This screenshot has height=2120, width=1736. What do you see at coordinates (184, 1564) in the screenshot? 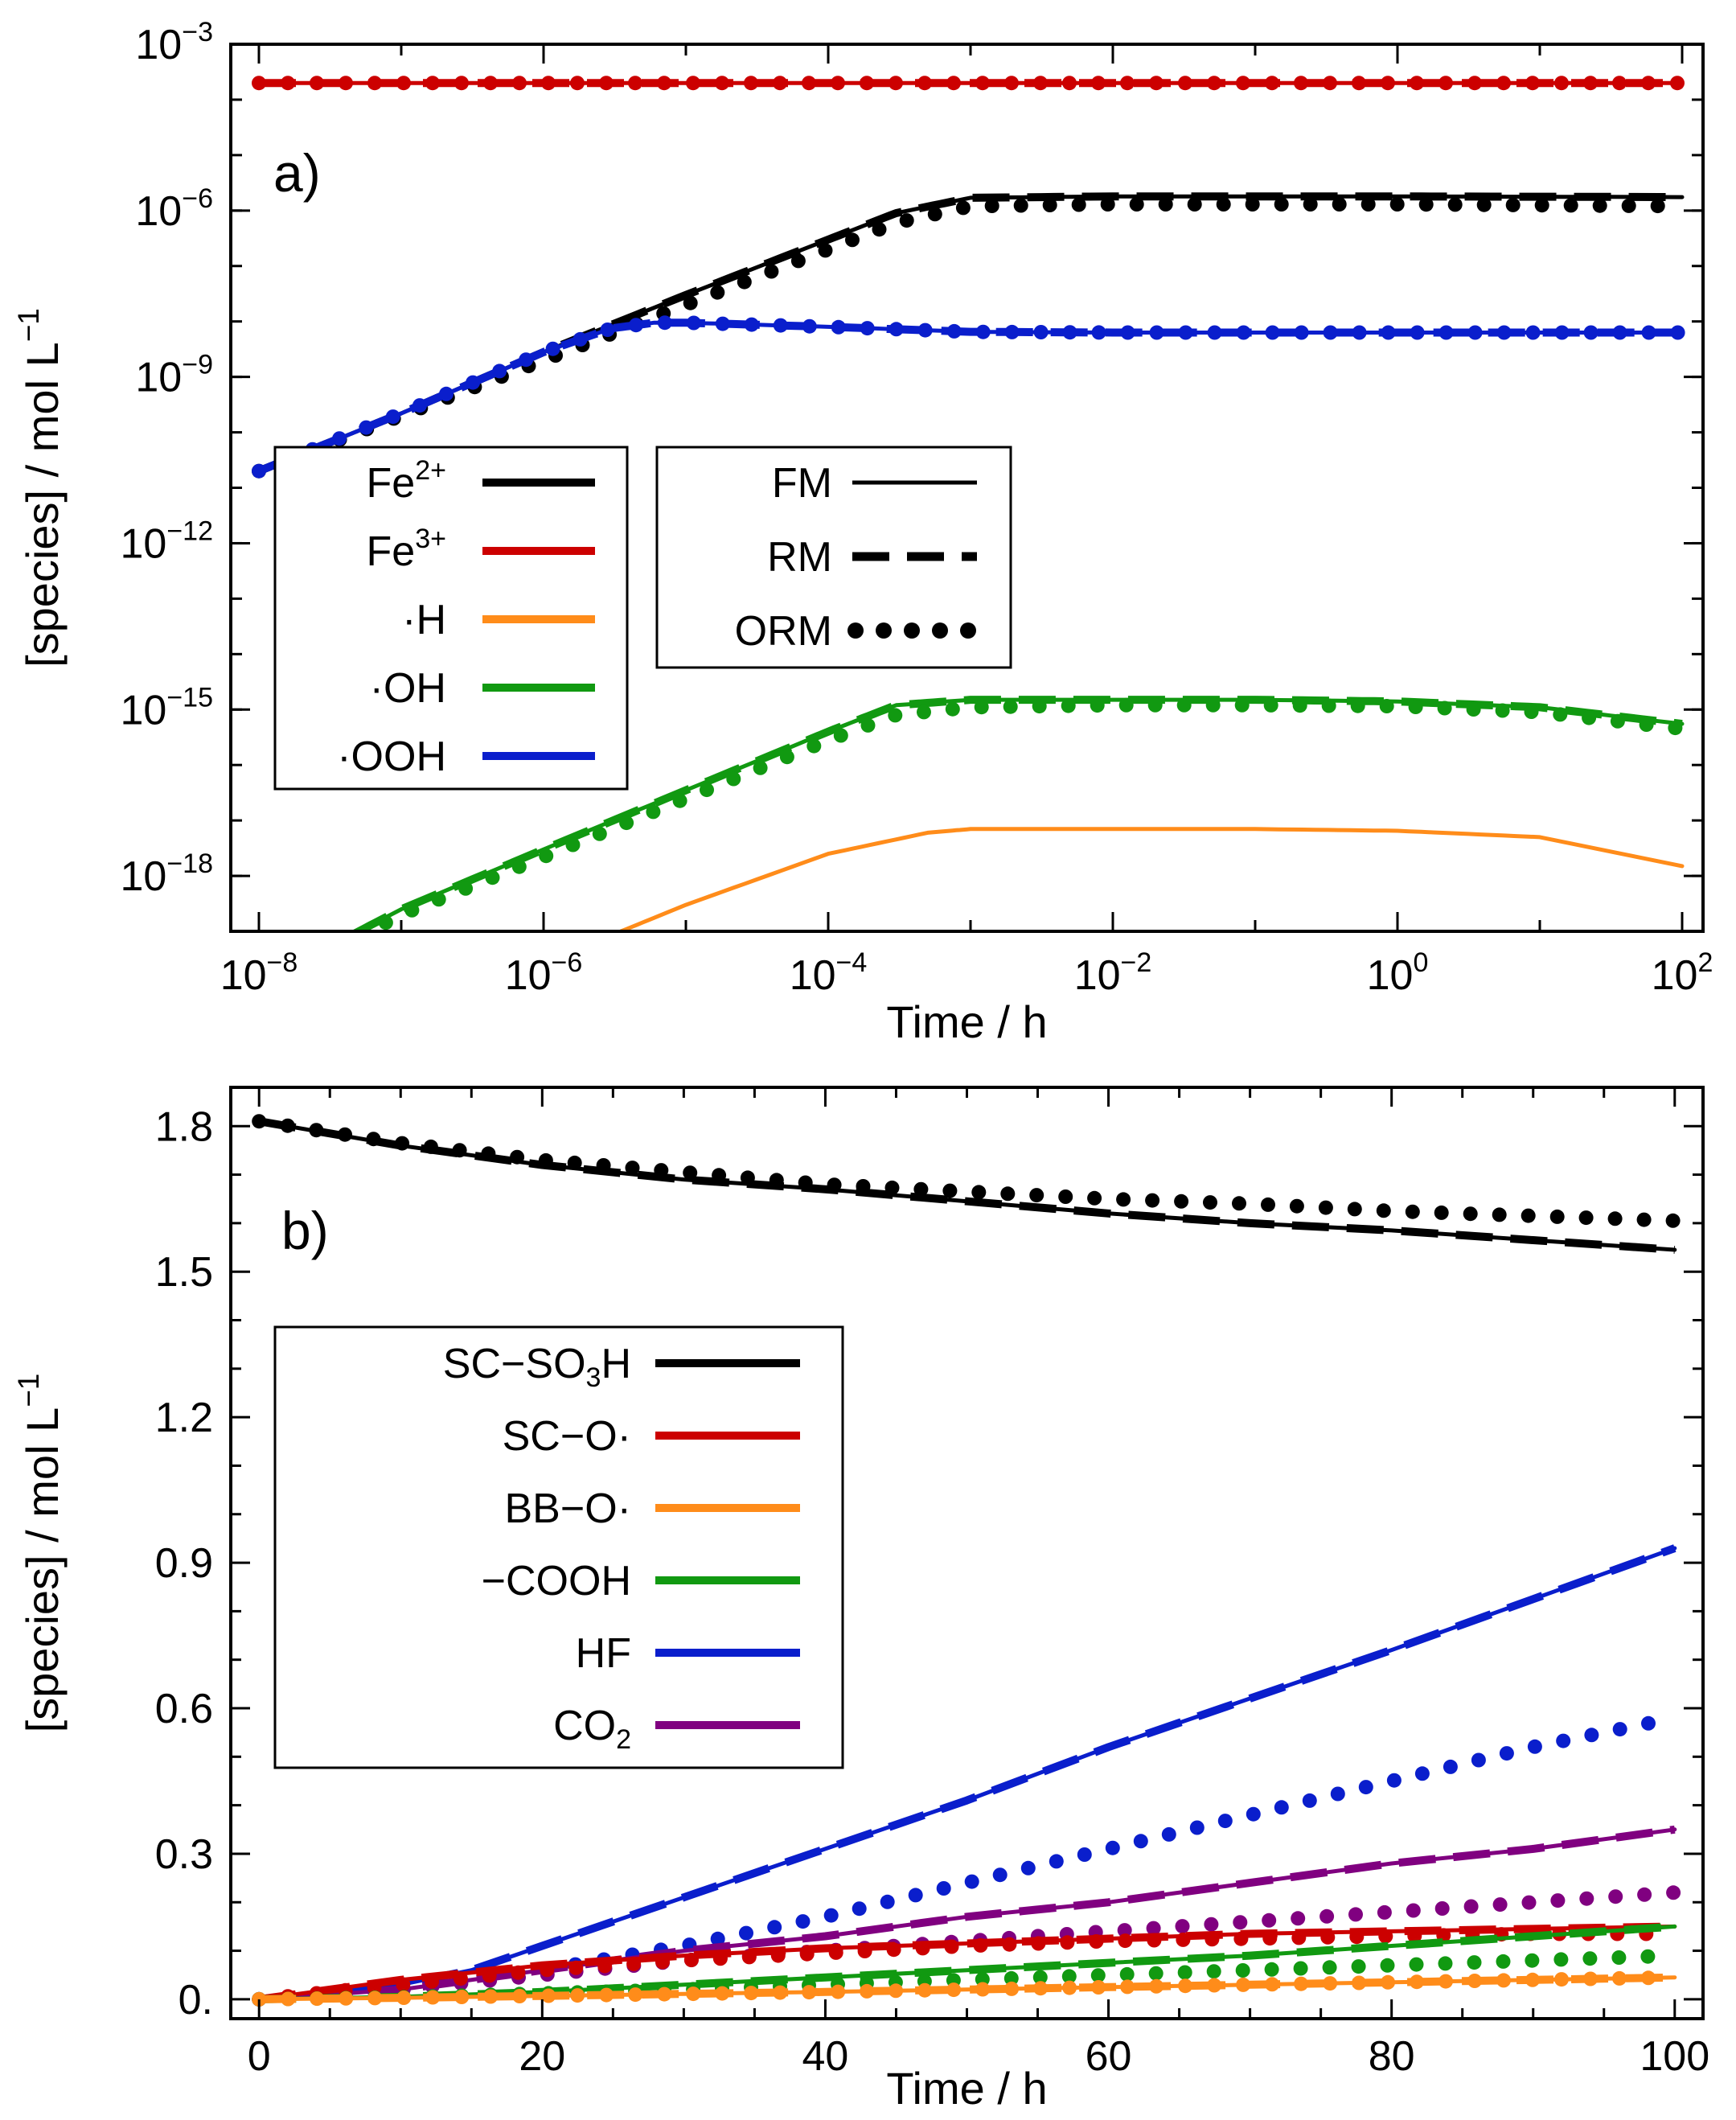
I see `y-tick-label: 0.9` at bounding box center [184, 1564].